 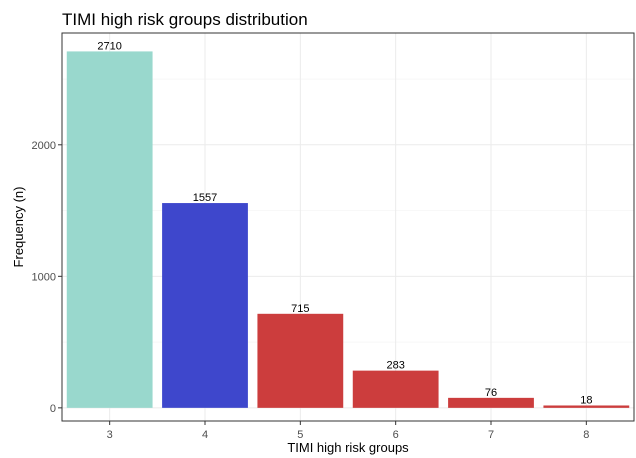 What do you see at coordinates (205, 435) in the screenshot?
I see `x-tick-label: 4` at bounding box center [205, 435].